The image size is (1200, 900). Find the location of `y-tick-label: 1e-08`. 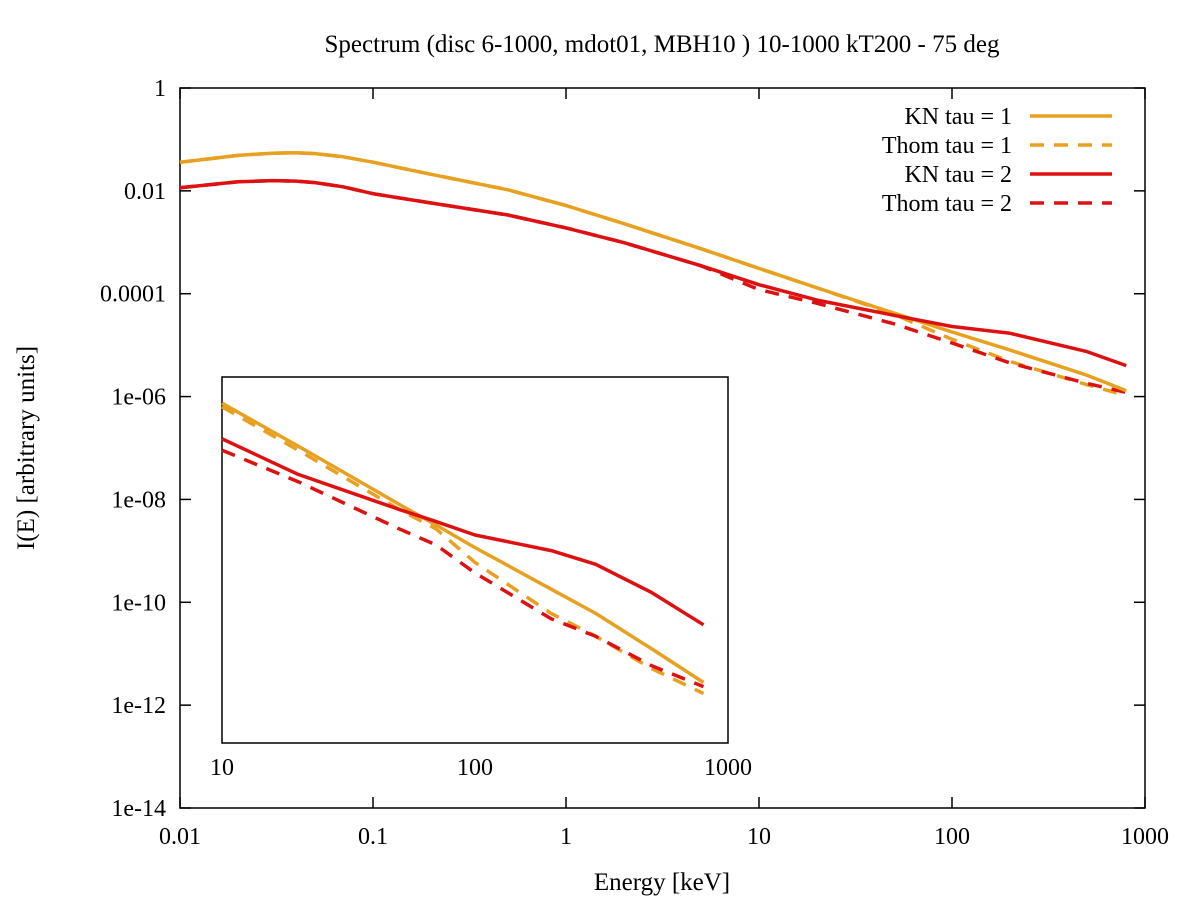

y-tick-label: 1e-08 is located at coordinates (138, 500).